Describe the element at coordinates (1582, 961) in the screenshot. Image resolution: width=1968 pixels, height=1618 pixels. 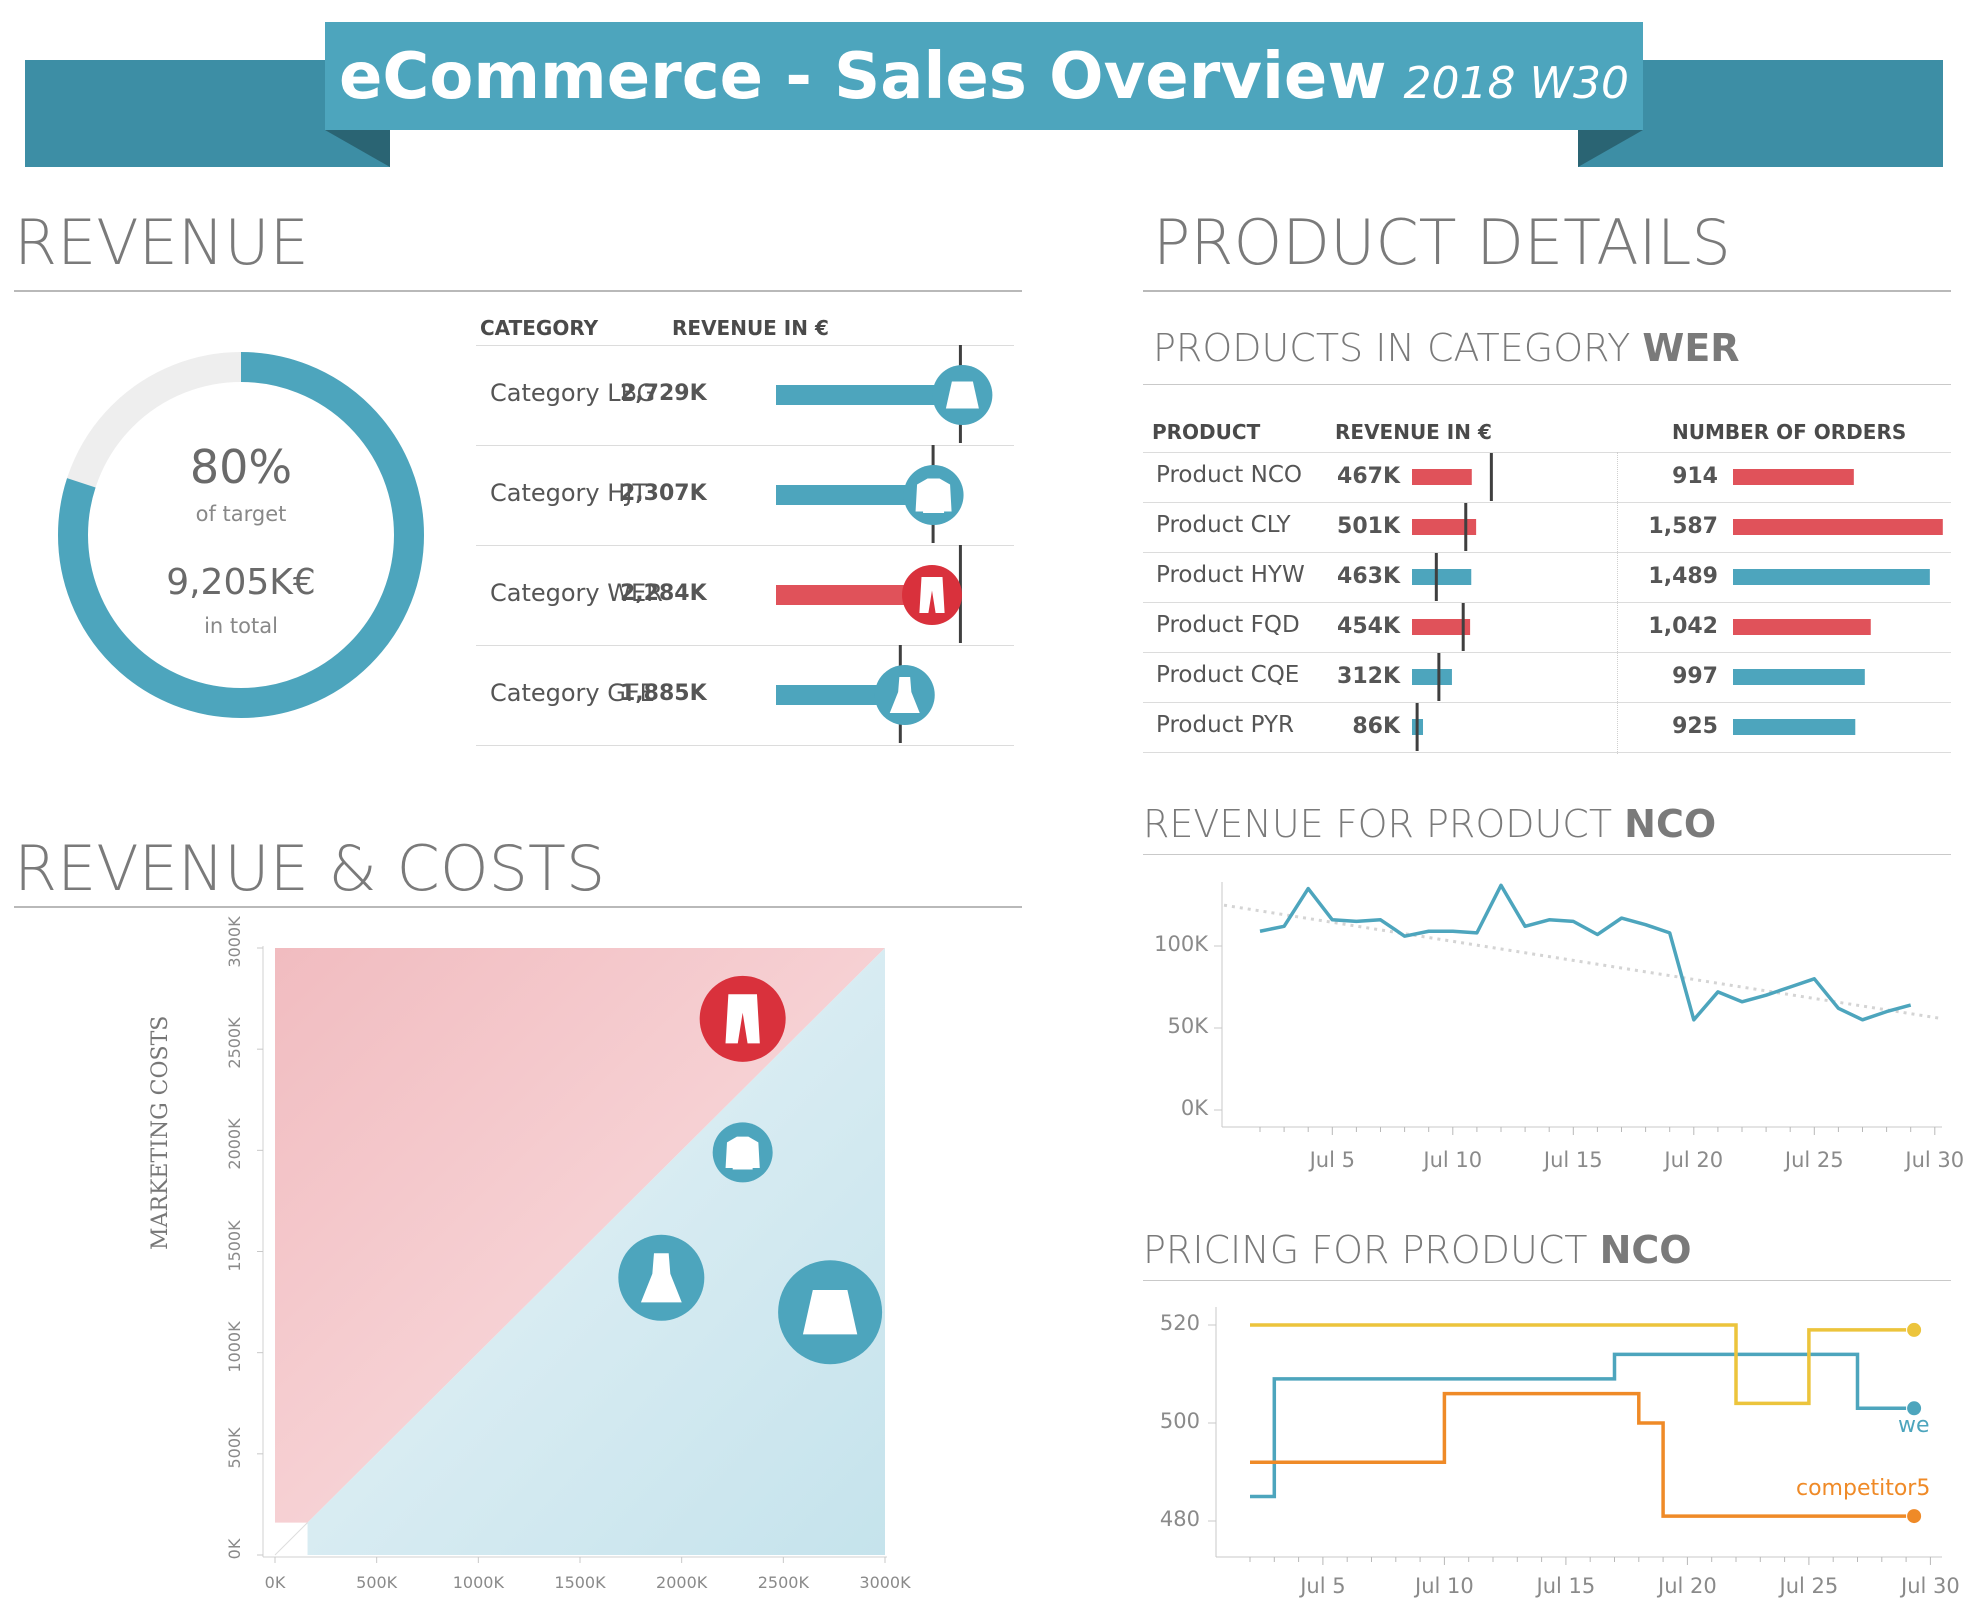
I see `revenue-trend-line` at that location.